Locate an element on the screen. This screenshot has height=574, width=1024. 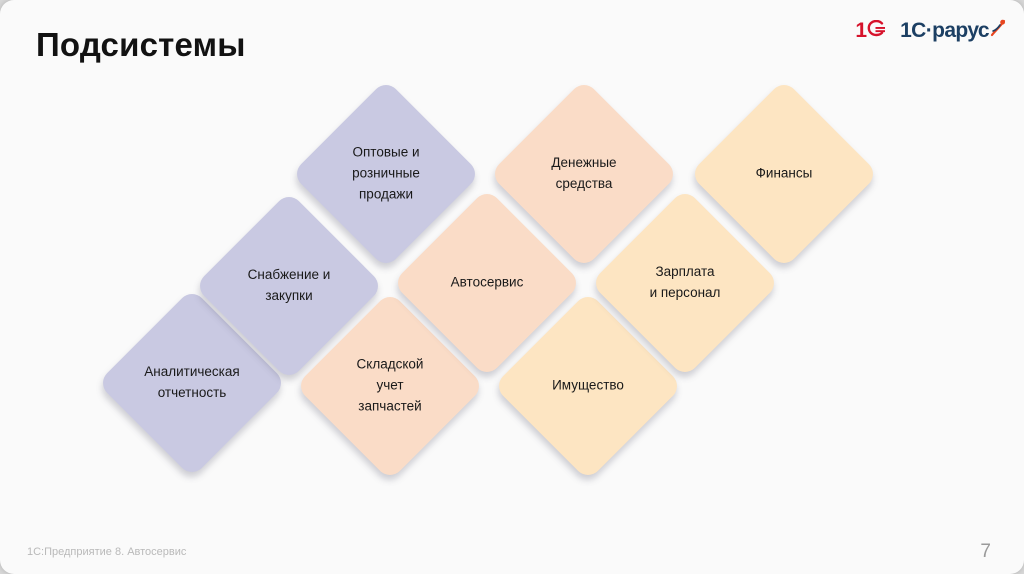
1c-logo: 1 is located at coordinates (870, 30).